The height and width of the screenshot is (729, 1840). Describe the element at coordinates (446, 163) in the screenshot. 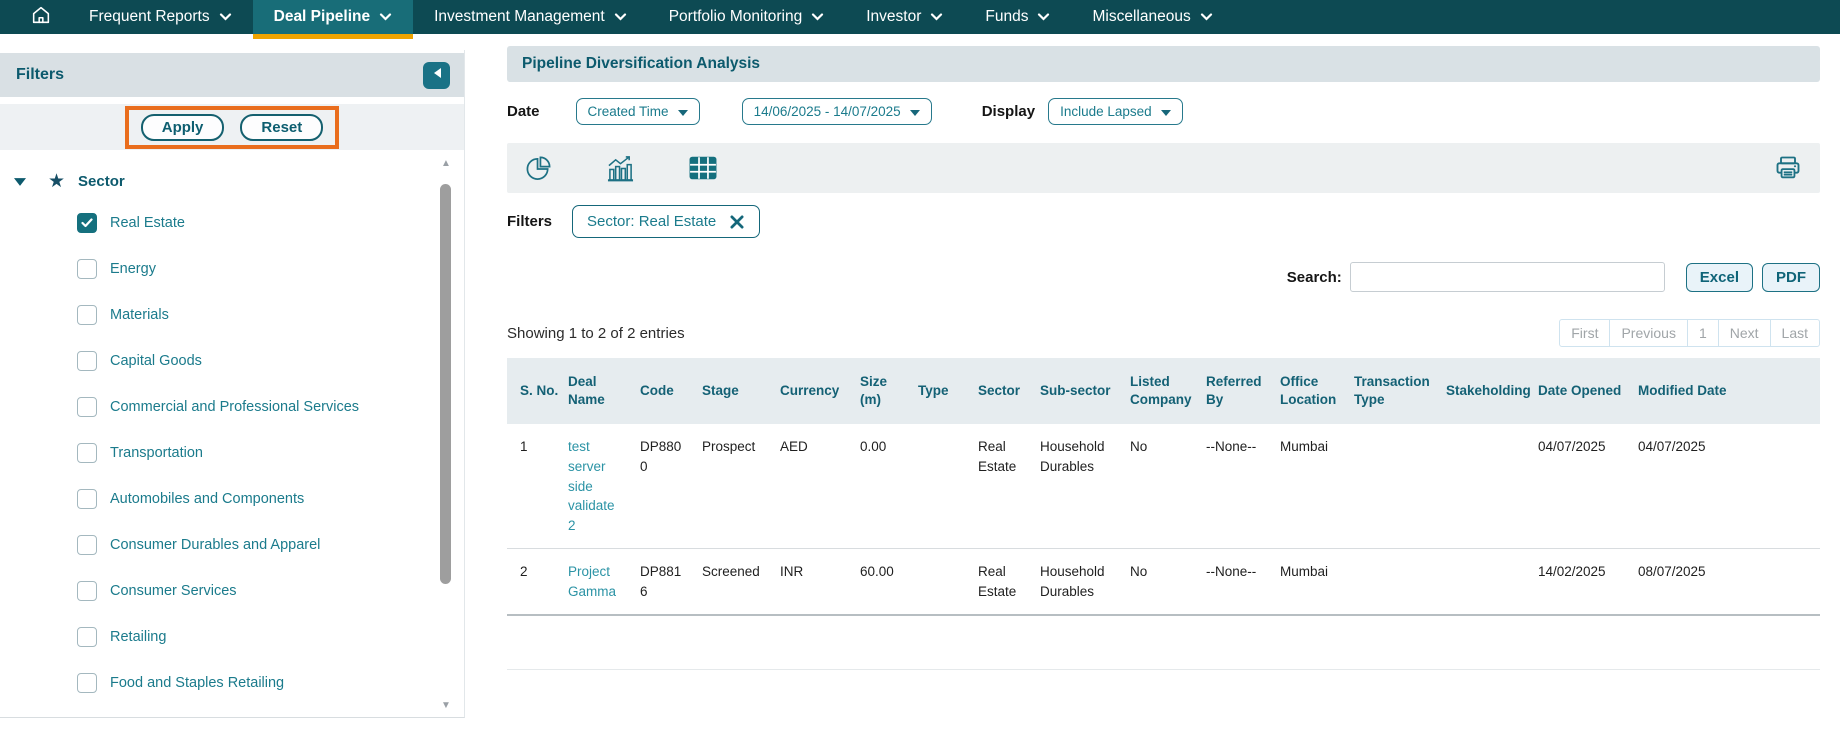

I see `scroll-up-icon: ▲` at that location.